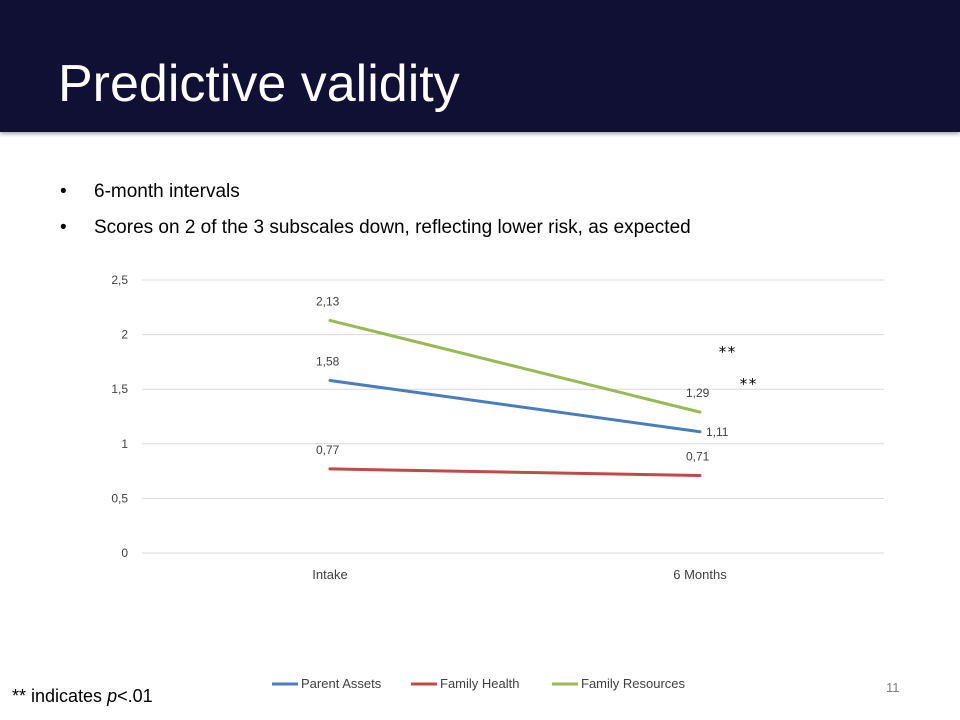 Image resolution: width=960 pixels, height=720 pixels. What do you see at coordinates (328, 450) in the screenshot?
I see `data-label: 0,77` at bounding box center [328, 450].